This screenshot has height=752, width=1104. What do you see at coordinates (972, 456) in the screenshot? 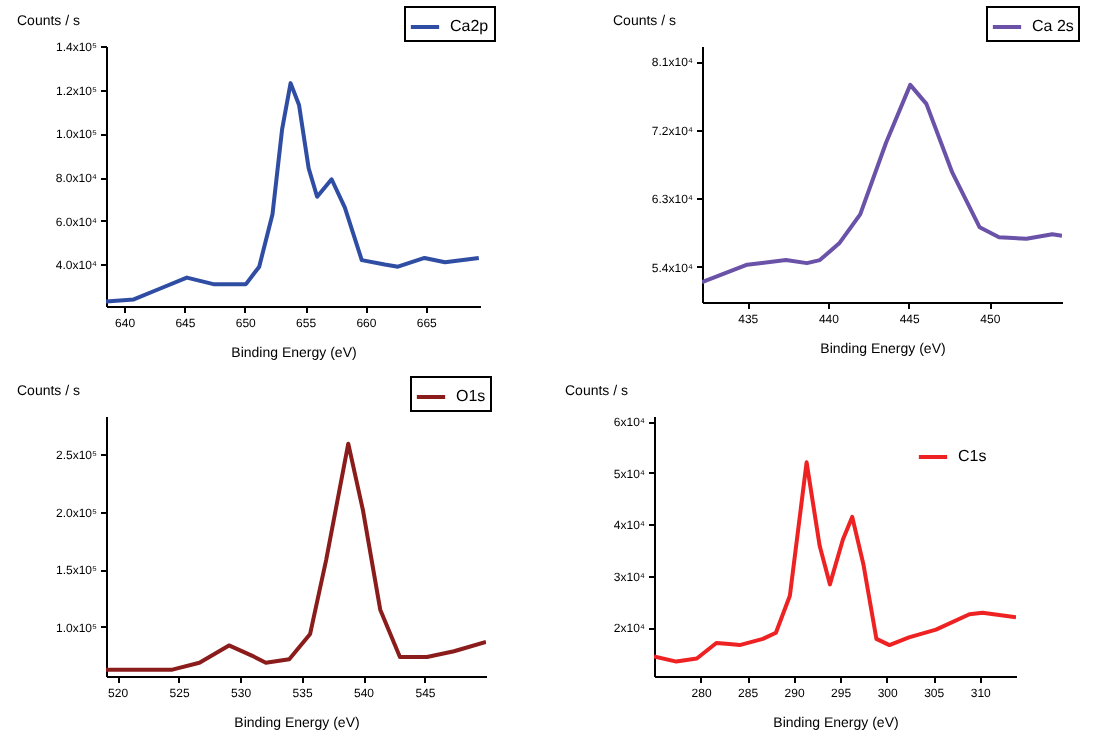
I see `legend-label: C1s` at bounding box center [972, 456].